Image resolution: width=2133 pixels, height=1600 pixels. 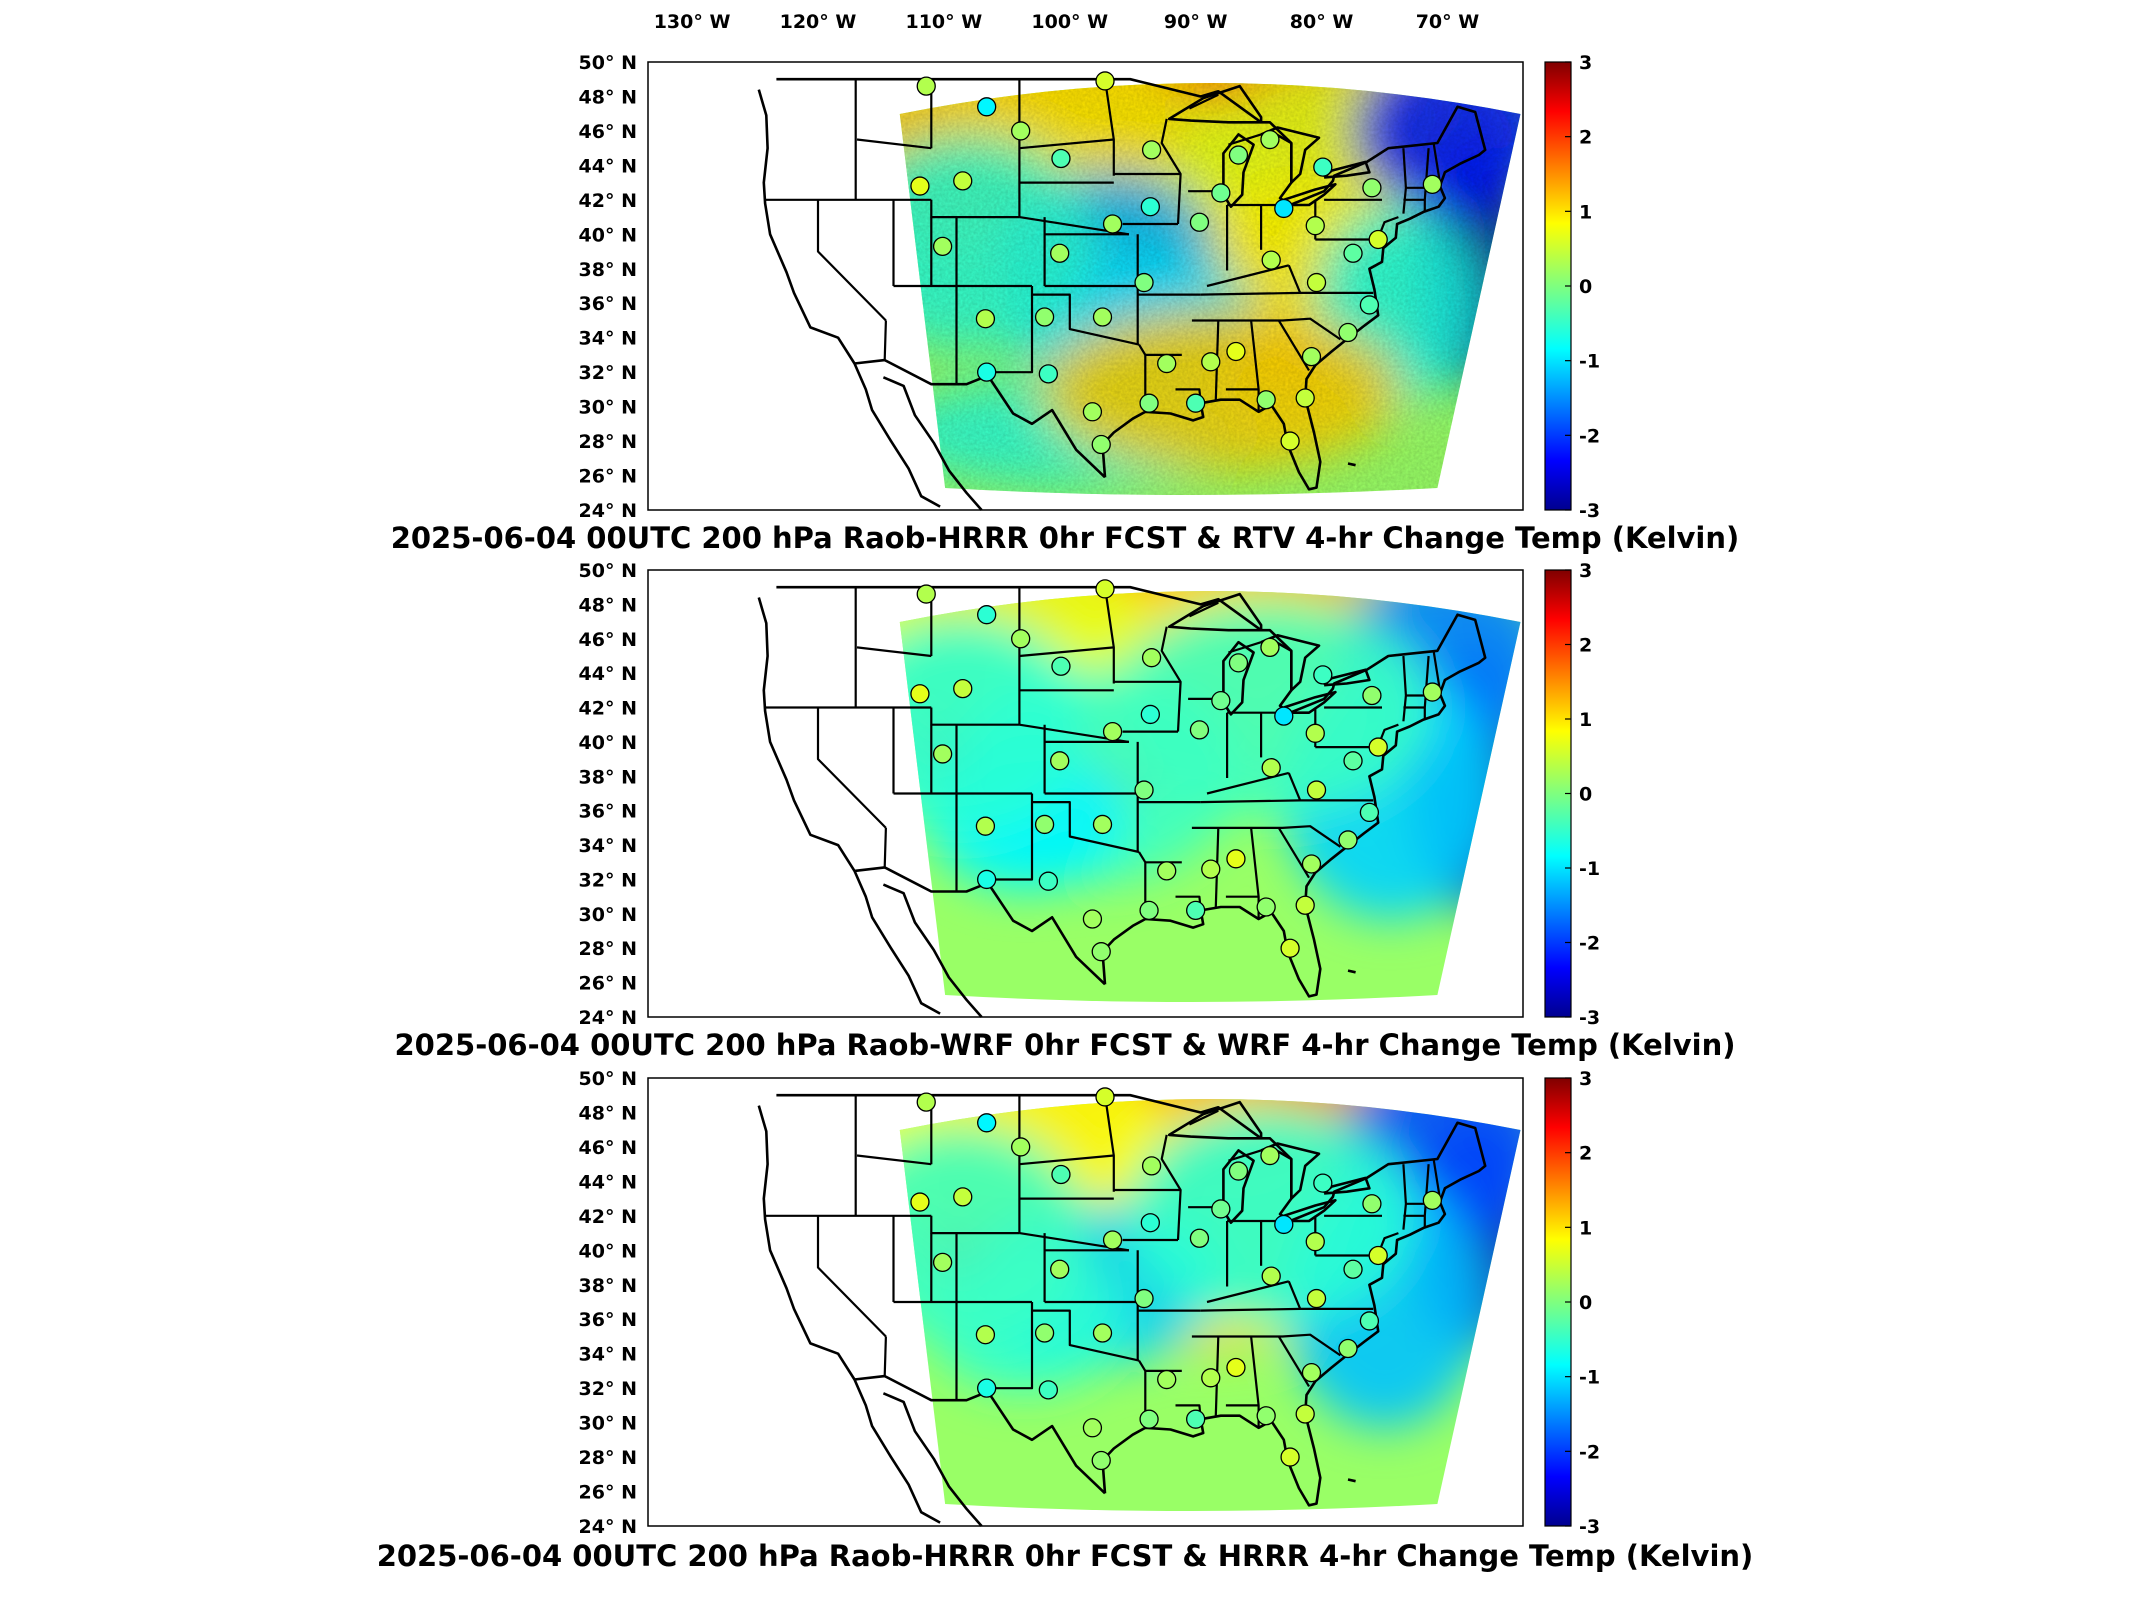 What do you see at coordinates (608, 97) in the screenshot?
I see `latitude-label: 48° N` at bounding box center [608, 97].